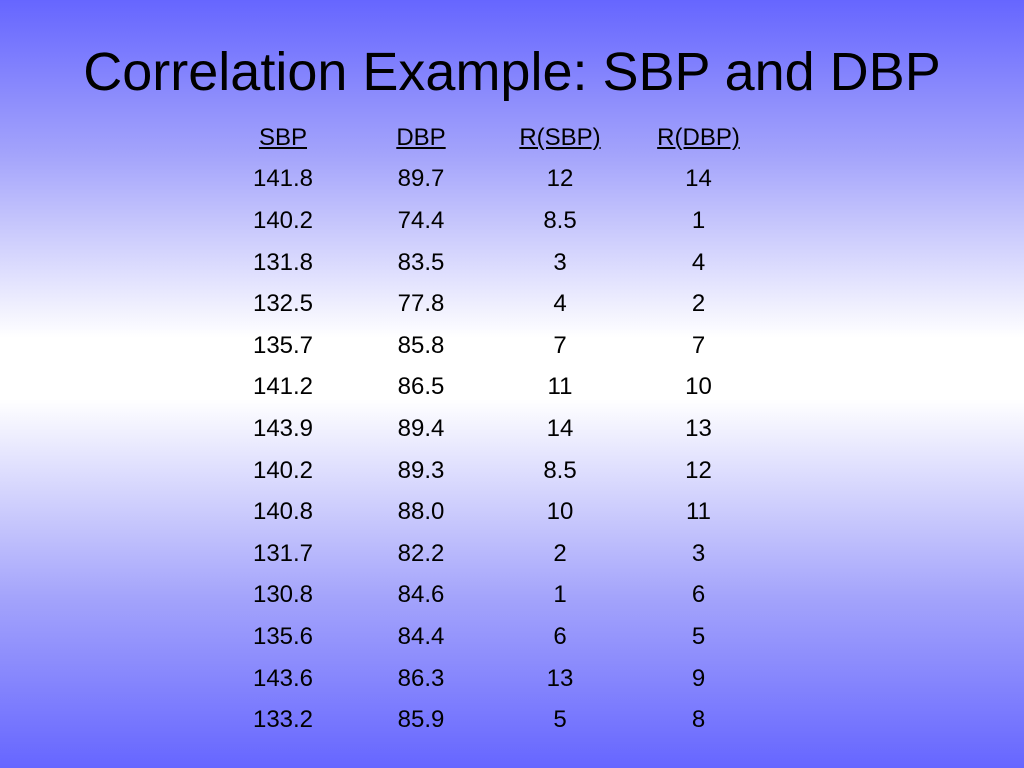  What do you see at coordinates (490, 554) in the screenshot?
I see `table-row: 131.7 82.2 2 3` at bounding box center [490, 554].